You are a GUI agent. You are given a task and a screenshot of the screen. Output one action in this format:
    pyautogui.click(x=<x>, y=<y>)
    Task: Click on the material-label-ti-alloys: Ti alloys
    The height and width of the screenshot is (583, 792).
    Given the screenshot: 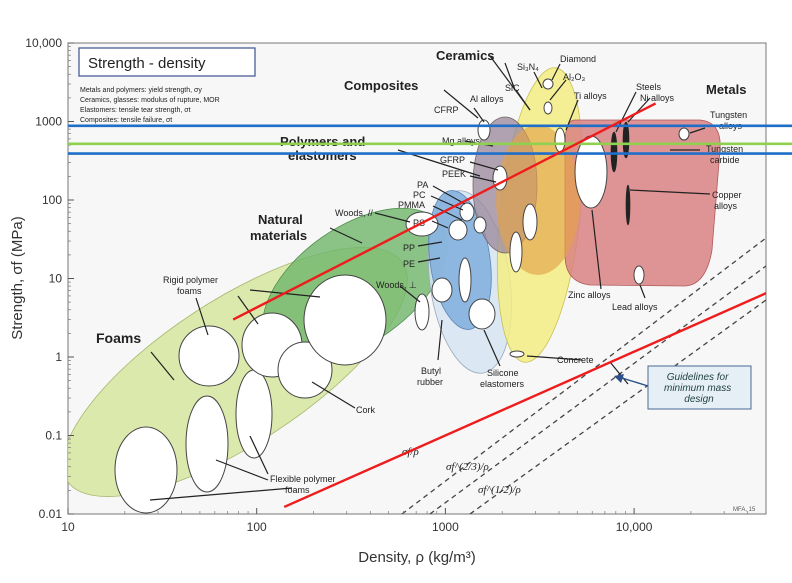 What is the action you would take?
    pyautogui.click(x=590, y=96)
    